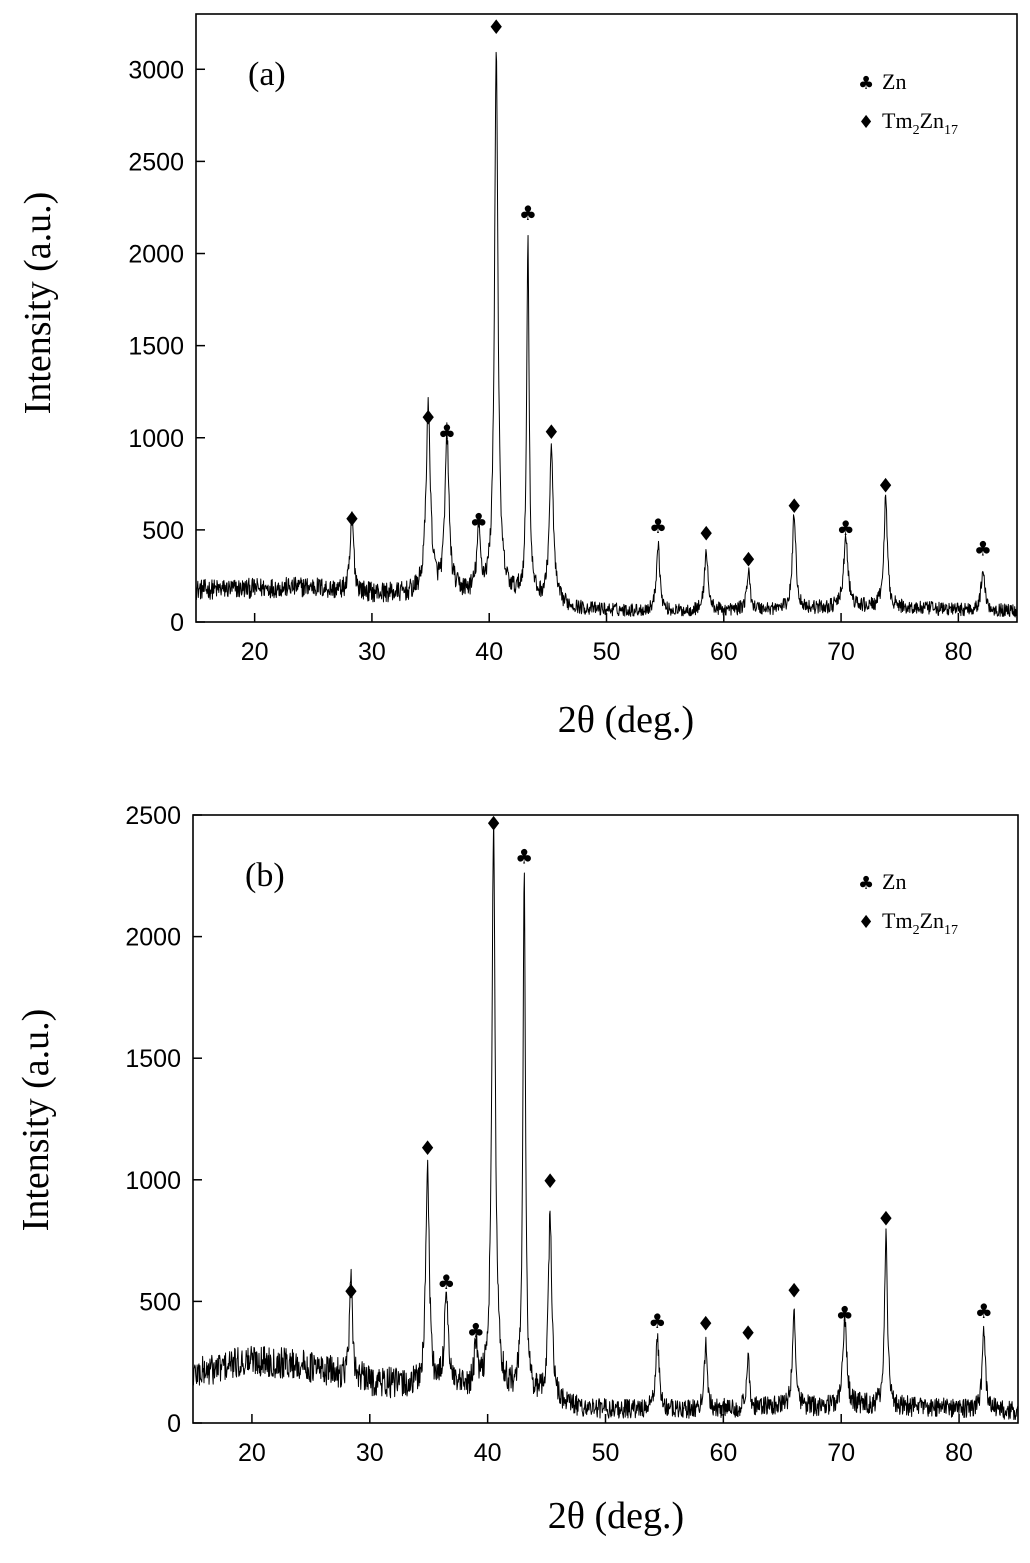 This screenshot has width=1030, height=1563. Describe the element at coordinates (156, 70) in the screenshot. I see `y-tick-label: 3000` at that location.